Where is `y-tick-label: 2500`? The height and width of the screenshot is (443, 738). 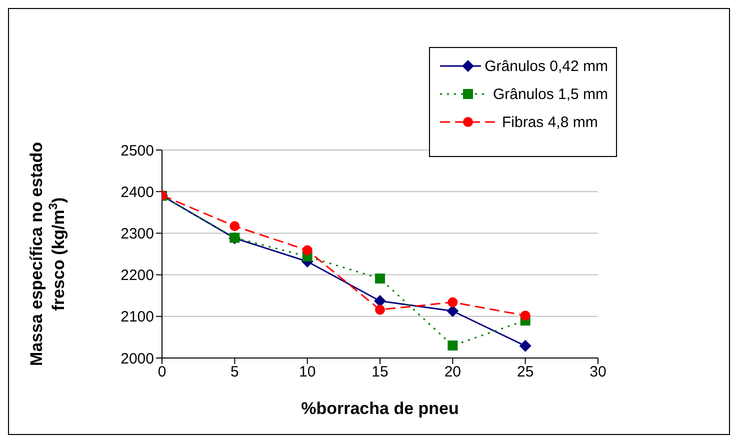
y-tick-label: 2500 is located at coordinates (137, 151).